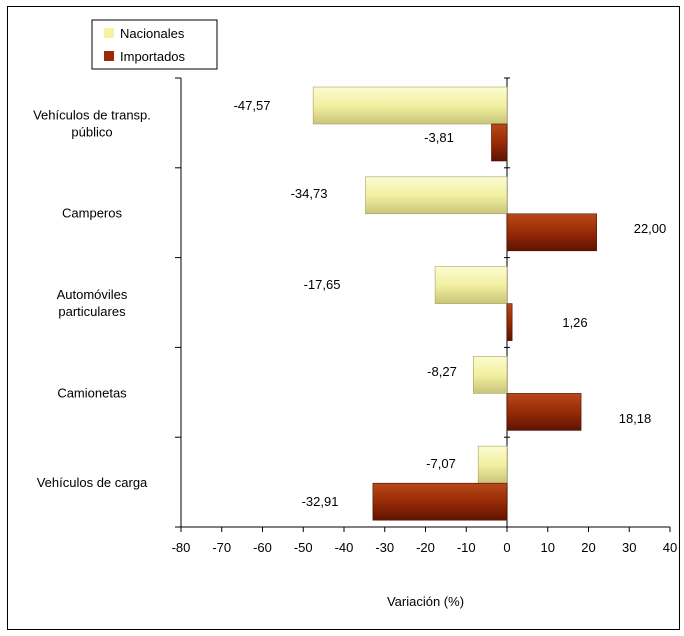  What do you see at coordinates (153, 56) in the screenshot?
I see `legend-label: Importados` at bounding box center [153, 56].